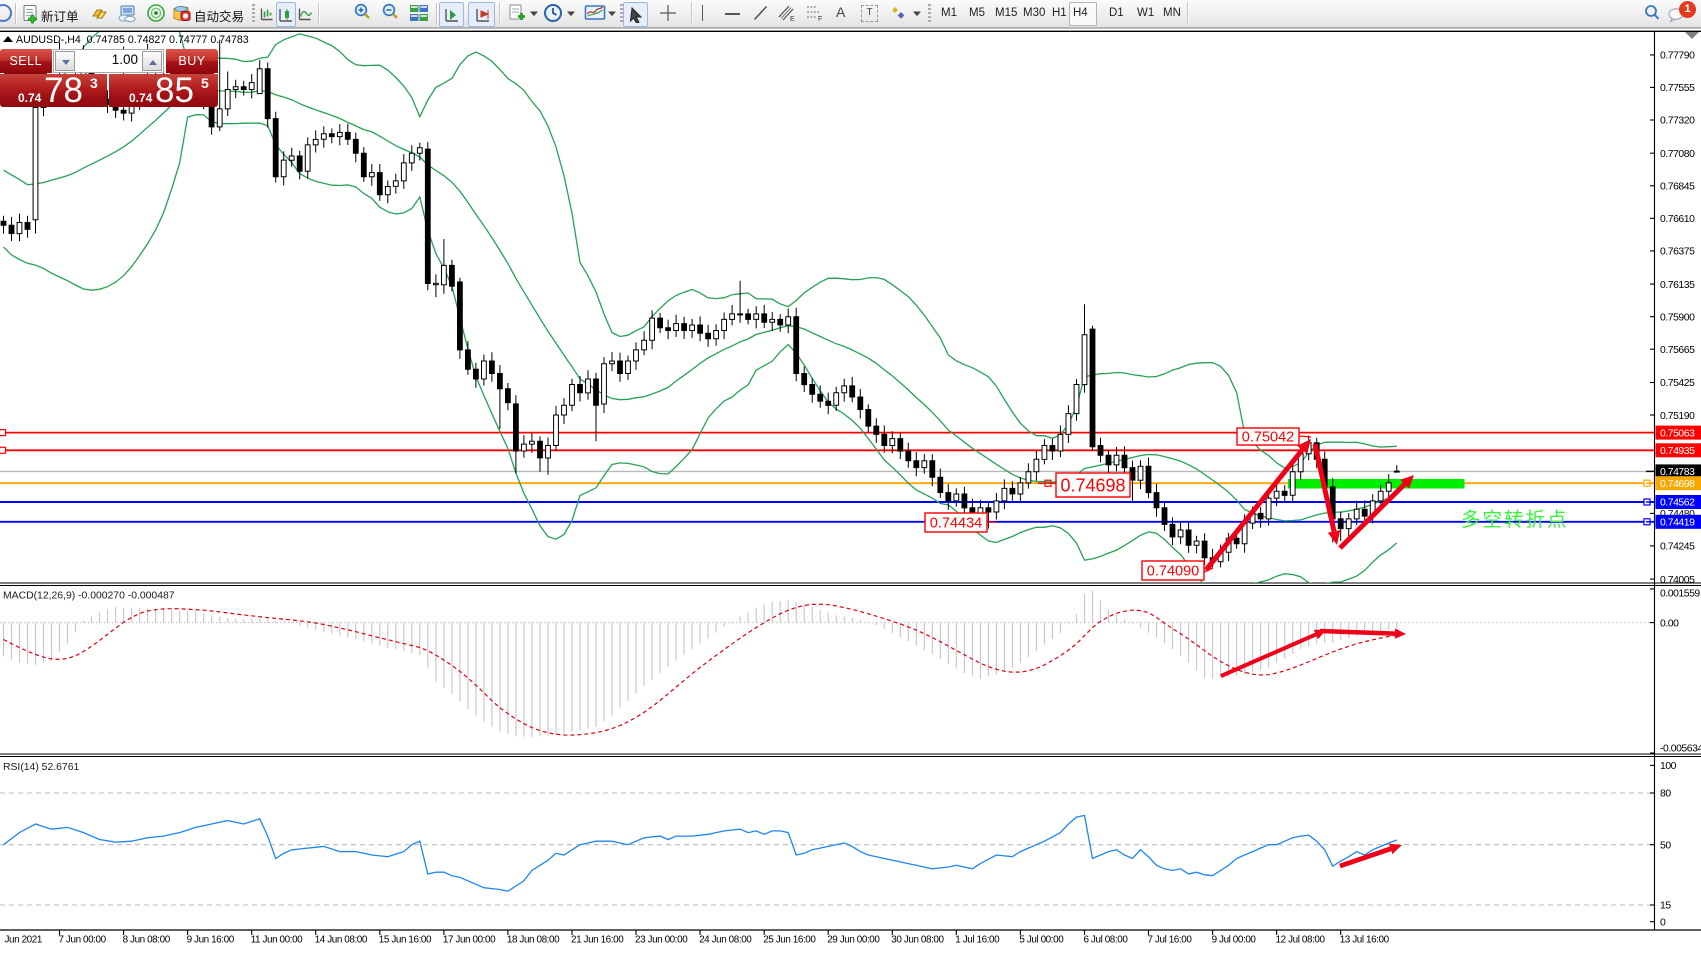  Describe the element at coordinates (211, 940) in the screenshot. I see `svg-text: 9 Jun 16:00` at that location.